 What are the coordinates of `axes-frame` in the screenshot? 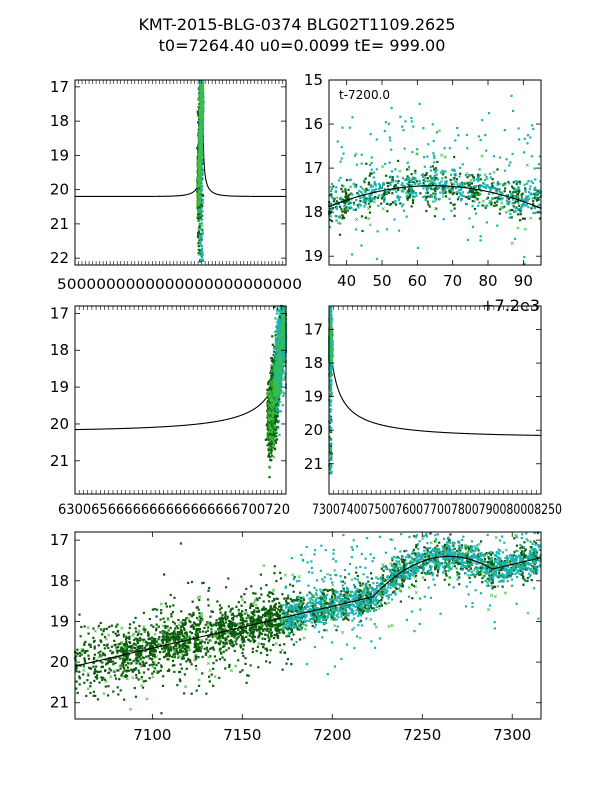 It's located at (180, 172).